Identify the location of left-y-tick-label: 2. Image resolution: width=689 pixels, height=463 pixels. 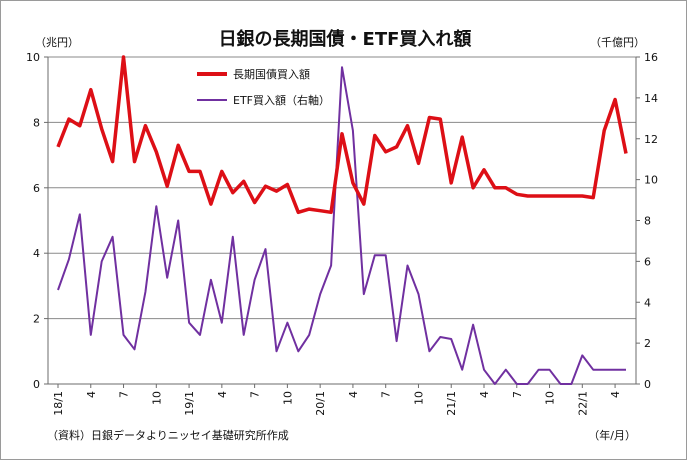
(36, 319).